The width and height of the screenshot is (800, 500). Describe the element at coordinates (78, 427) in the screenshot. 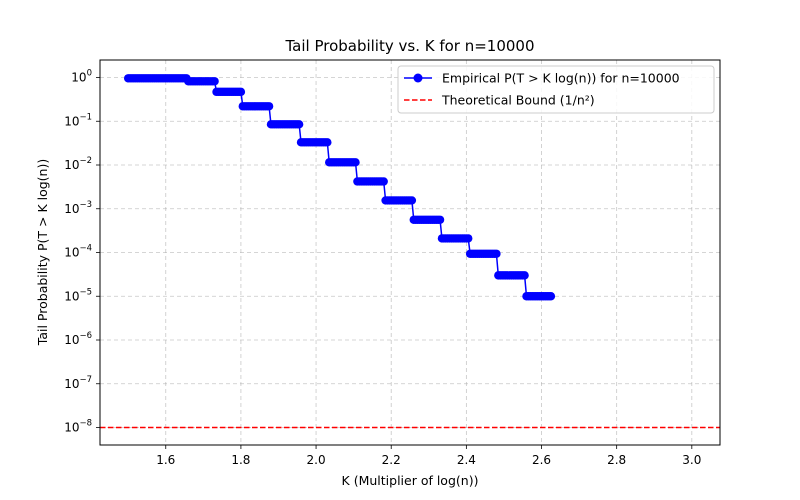

I see `y-tick-label: 10⁻⁸` at that location.